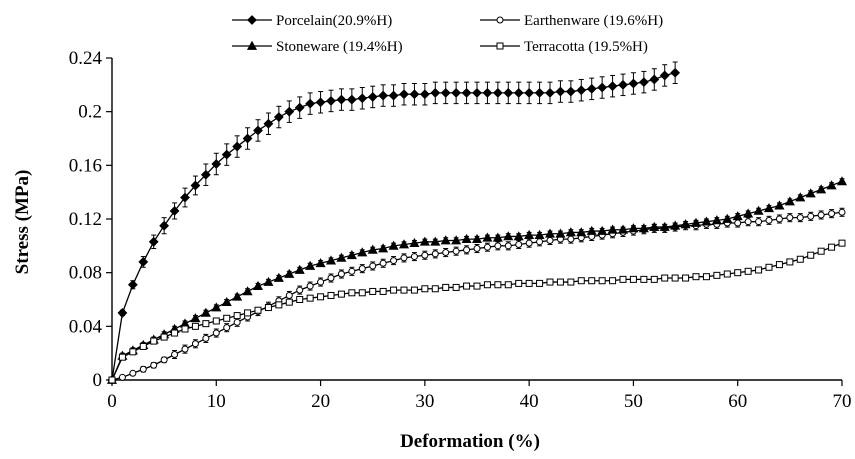 This screenshot has width=855, height=459. I want to click on y-ticks: 0 0.04 0.08 0.12 0.16 0.2 0.24, so click(90, 219).